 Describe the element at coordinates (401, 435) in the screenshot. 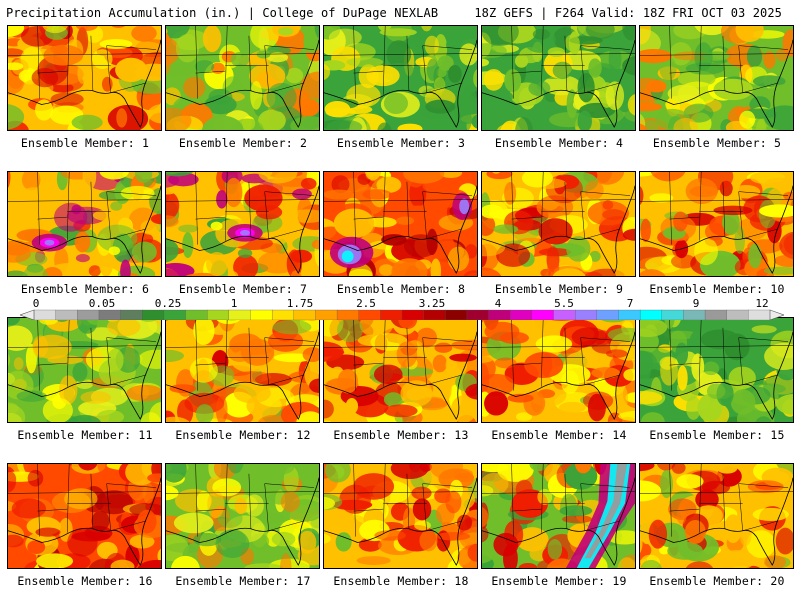

I see `ensemble-member-label: Ensemble Member: 13` at that location.